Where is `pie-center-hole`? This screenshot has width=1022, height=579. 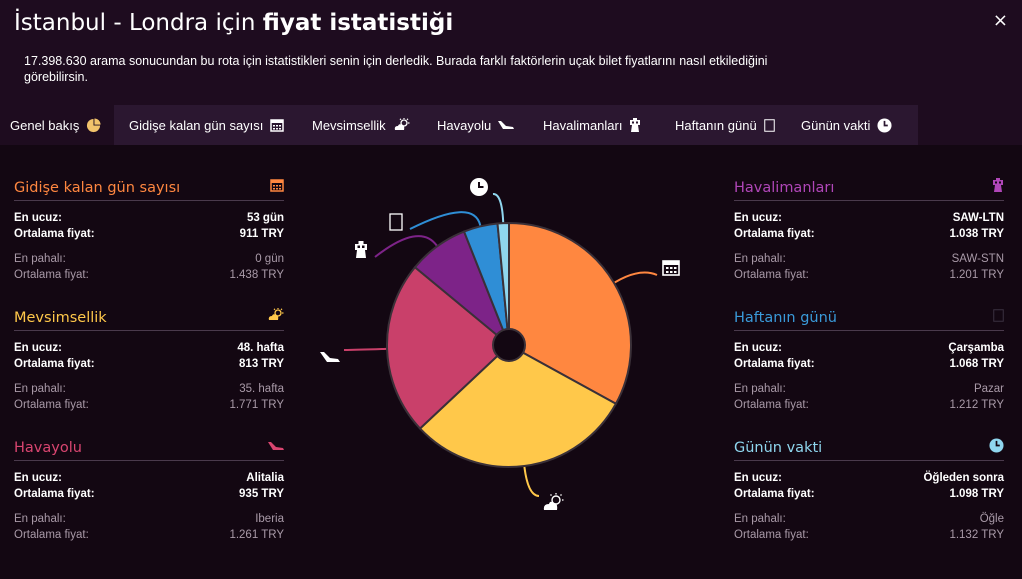
pie-center-hole is located at coordinates (509, 345).